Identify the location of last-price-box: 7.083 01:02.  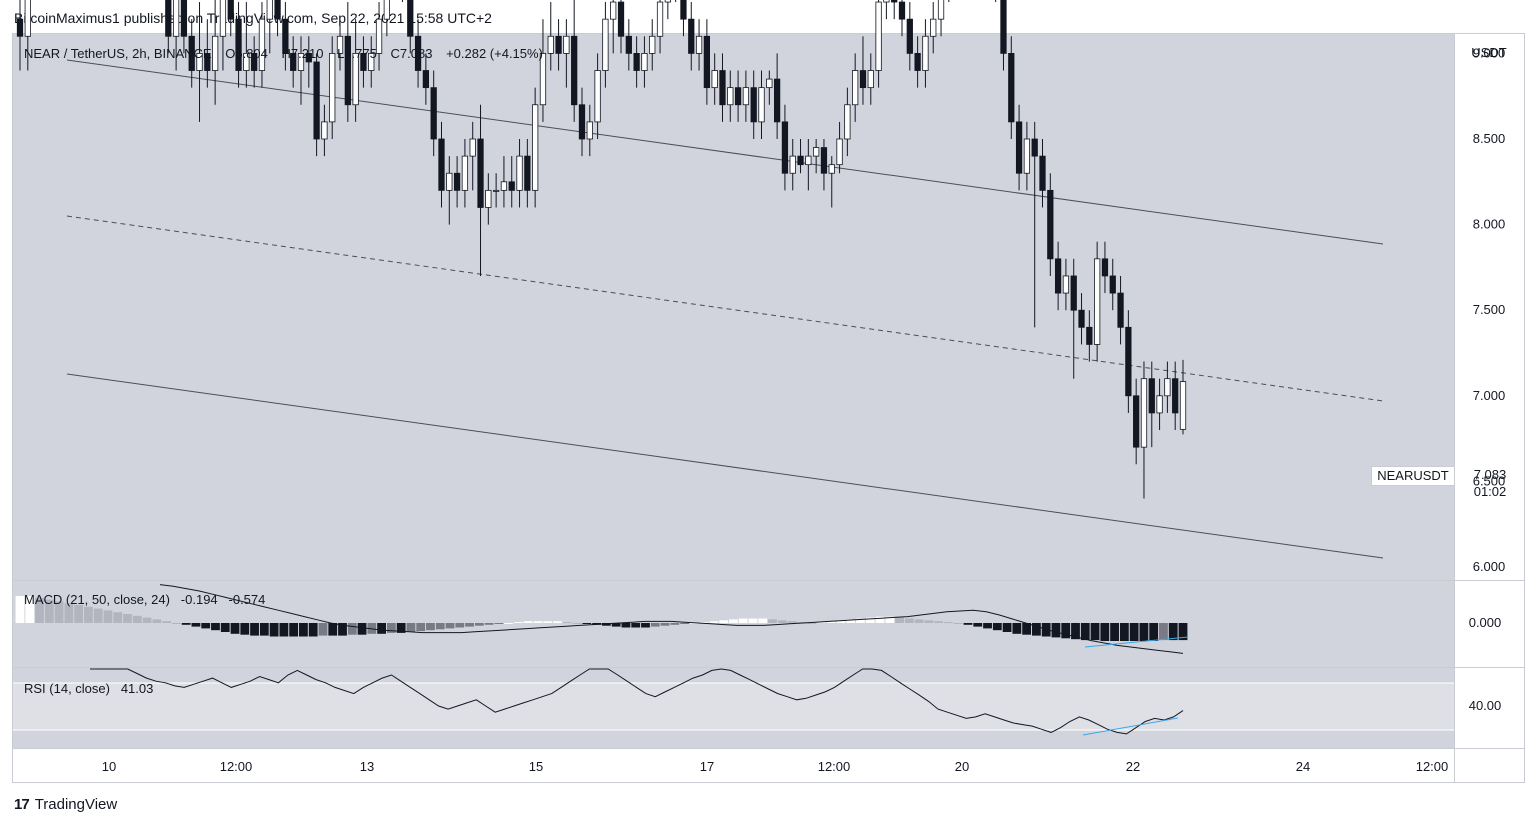
(1490, 483).